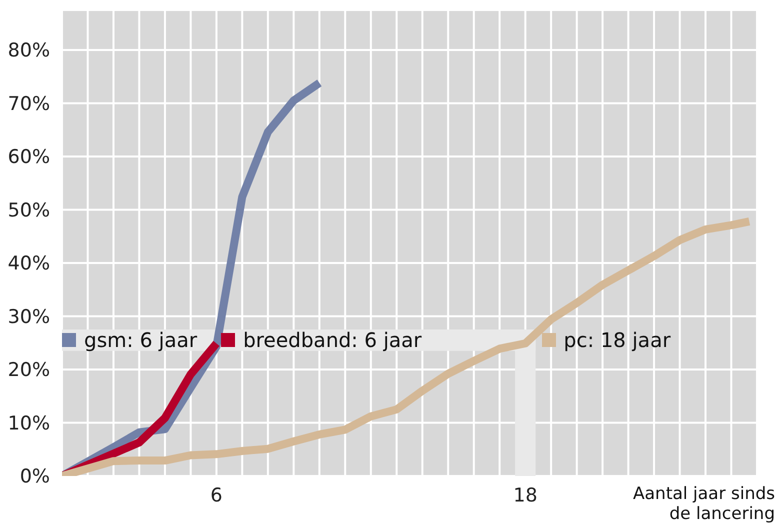 The image size is (781, 531). I want to click on y-tick-label: 60%, so click(29, 157).